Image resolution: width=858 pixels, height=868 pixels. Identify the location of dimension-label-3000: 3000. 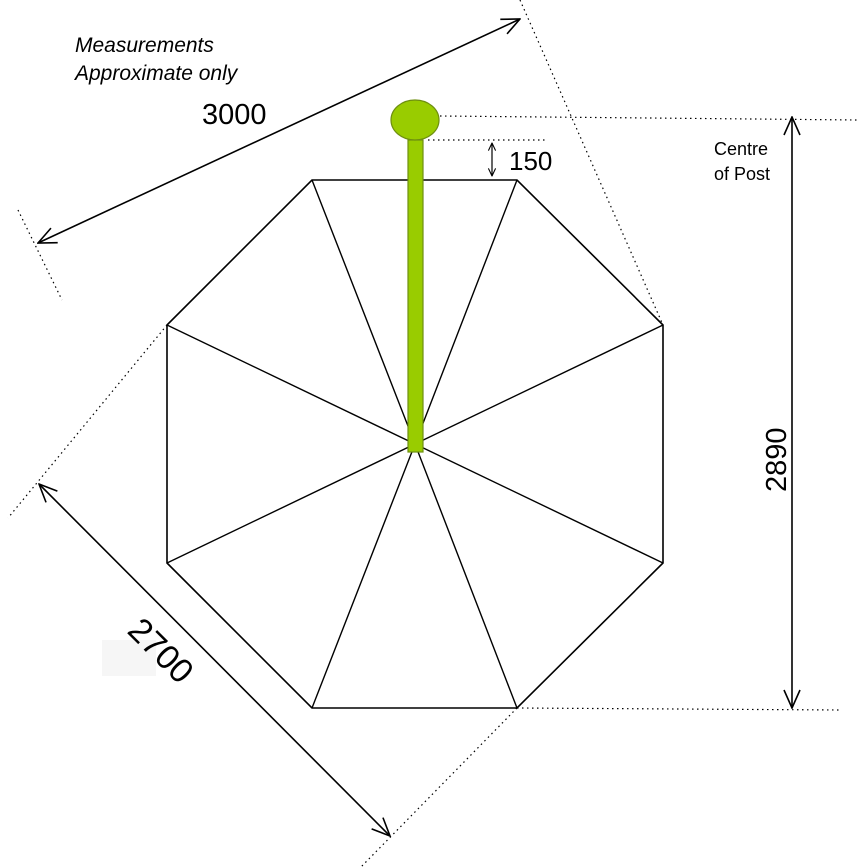
(234, 115).